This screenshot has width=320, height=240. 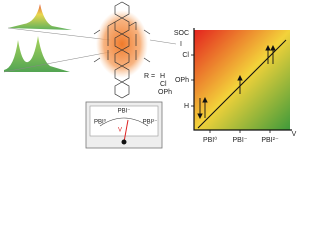 I want to click on spectra, so click(x=57, y=38).